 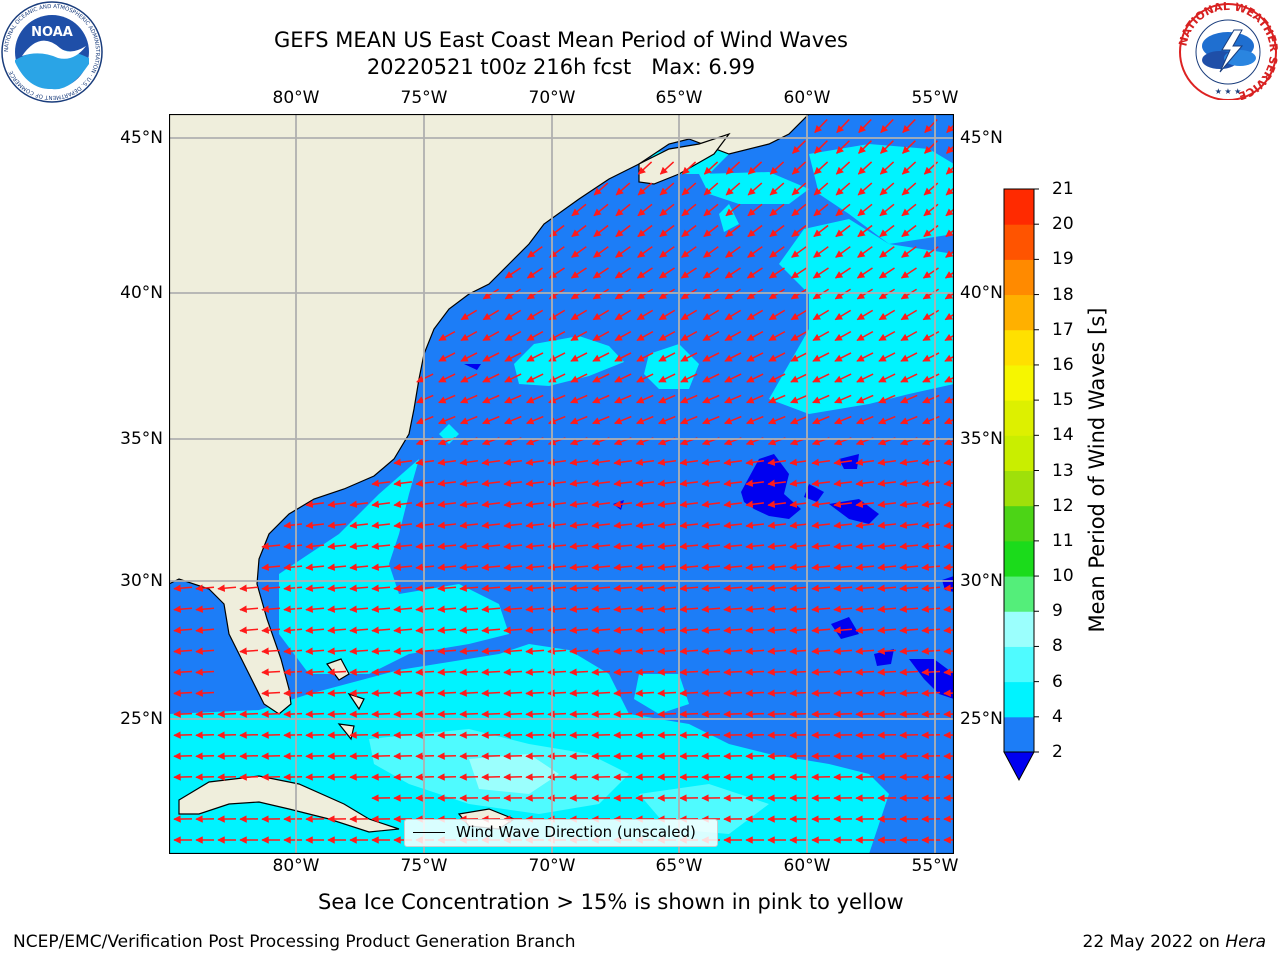 What do you see at coordinates (141, 293) in the screenshot?
I see `lat-label-left-40n: 40°N` at bounding box center [141, 293].